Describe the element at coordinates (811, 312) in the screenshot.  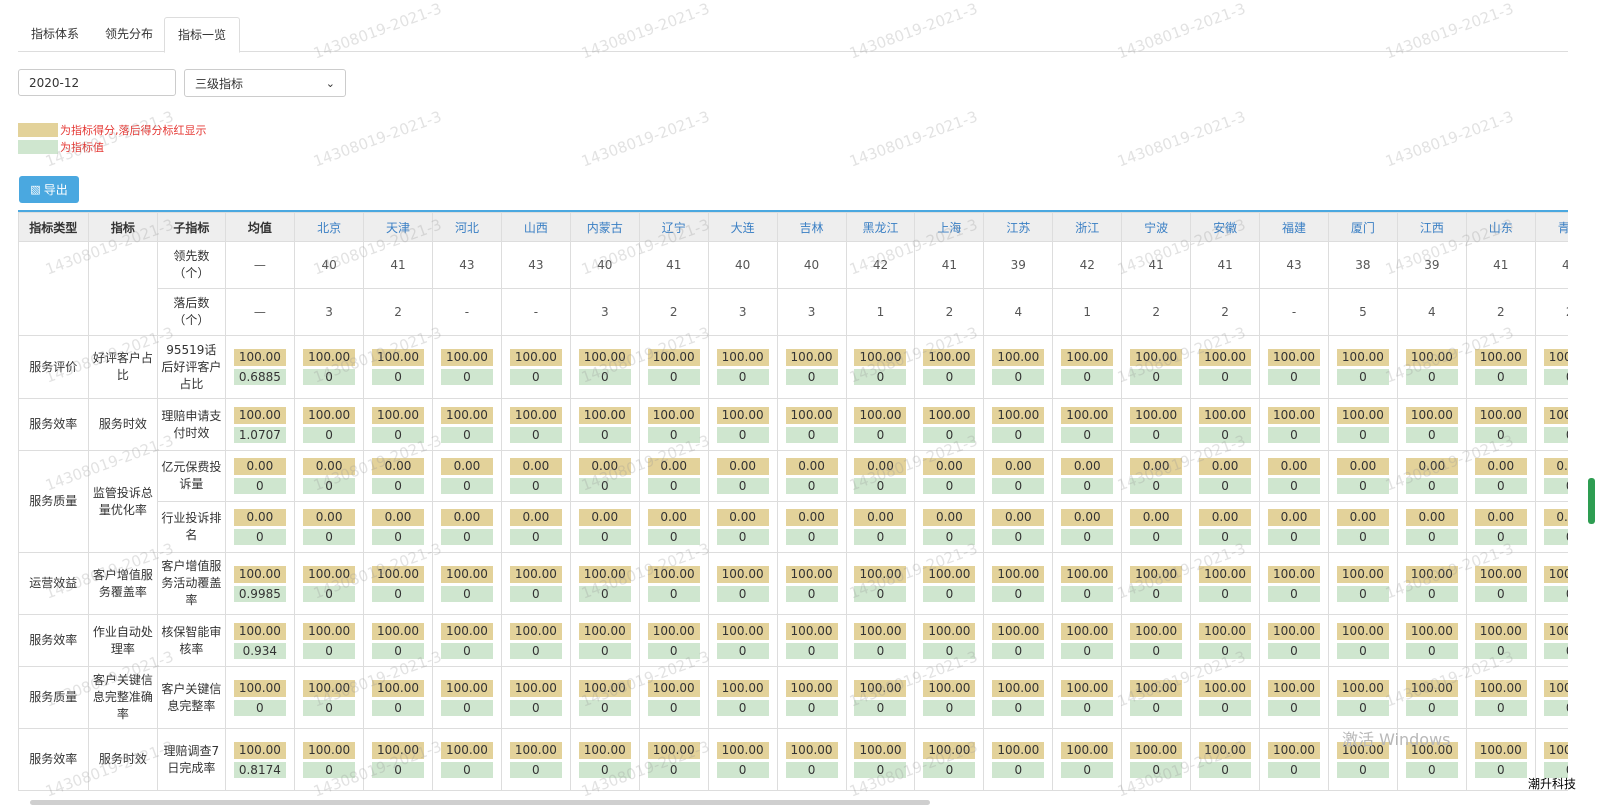
I see `lag-count-cell: 3` at that location.